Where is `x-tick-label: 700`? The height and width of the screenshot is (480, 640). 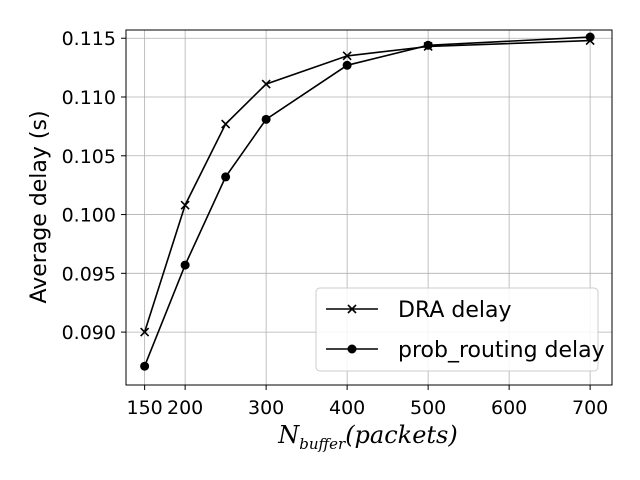 x-tick-label: 700 is located at coordinates (590, 408).